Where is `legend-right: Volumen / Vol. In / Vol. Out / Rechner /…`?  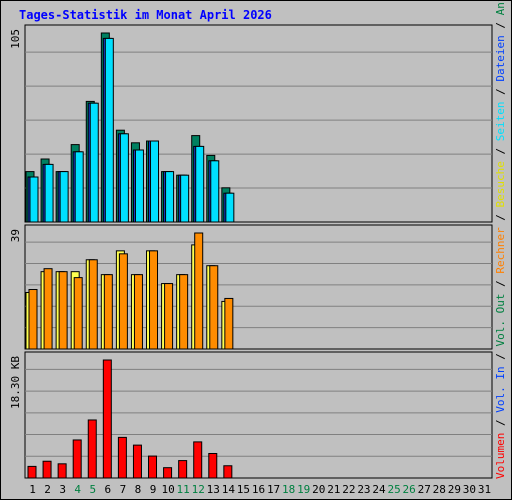 legend-right: Volumen / Vol. In / Vol. Out / Rechner /… is located at coordinates (500, 240).